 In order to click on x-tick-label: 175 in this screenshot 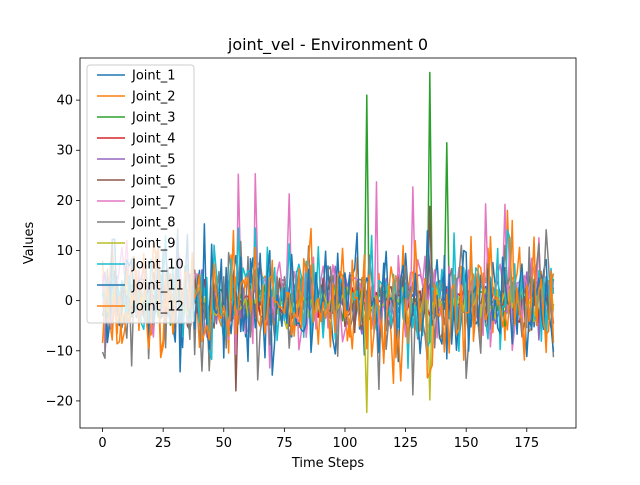, I will do `click(526, 443)`.